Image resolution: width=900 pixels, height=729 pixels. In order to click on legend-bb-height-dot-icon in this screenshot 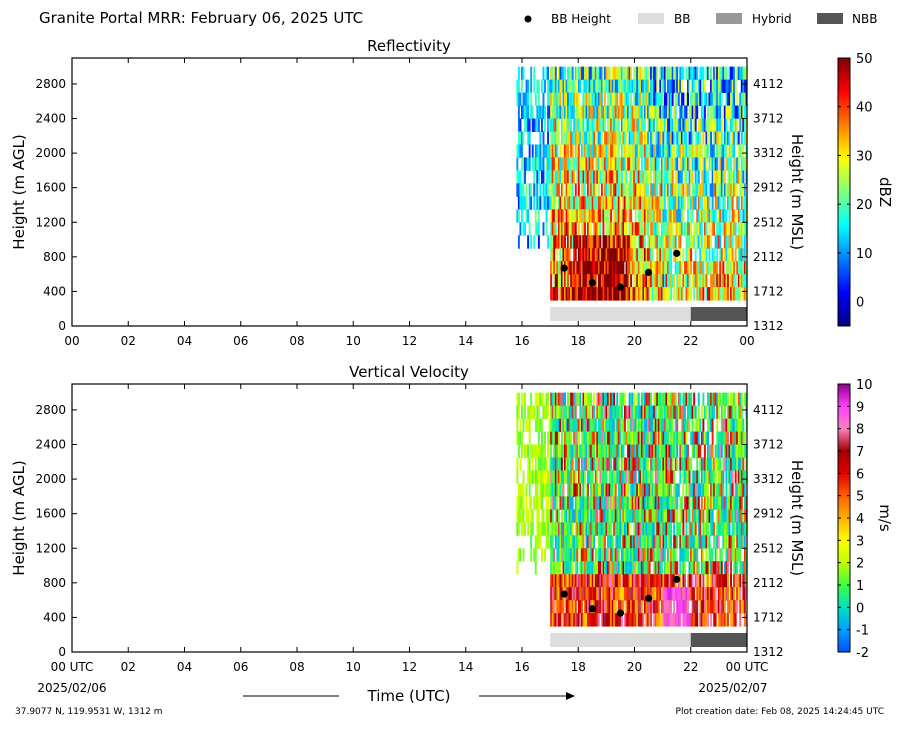, I will do `click(528, 19)`.